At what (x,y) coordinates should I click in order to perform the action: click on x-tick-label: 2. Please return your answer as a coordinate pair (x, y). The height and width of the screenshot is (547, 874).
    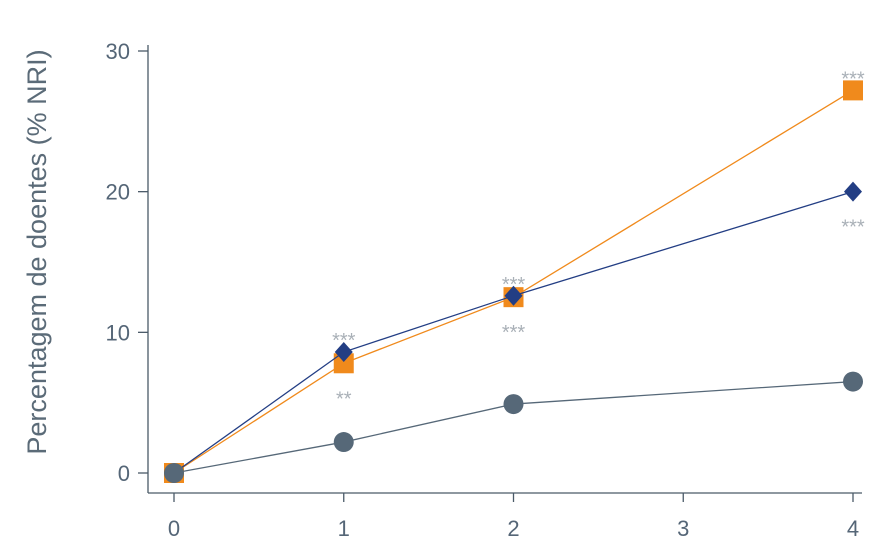
    Looking at the image, I should click on (513, 528).